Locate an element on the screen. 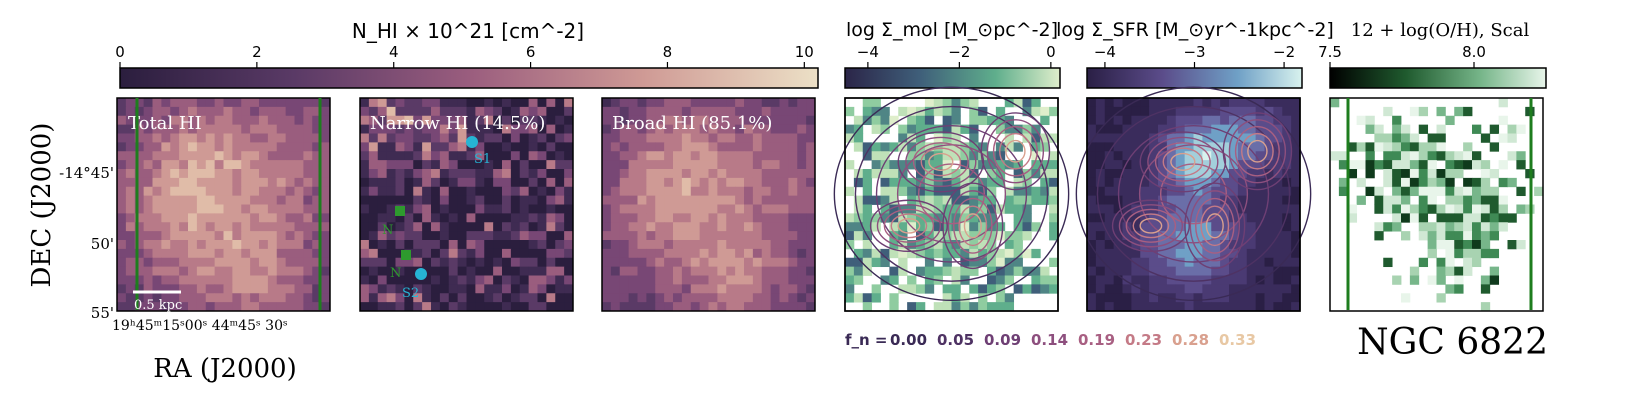  colorbar-tick-label: 4 is located at coordinates (394, 52).